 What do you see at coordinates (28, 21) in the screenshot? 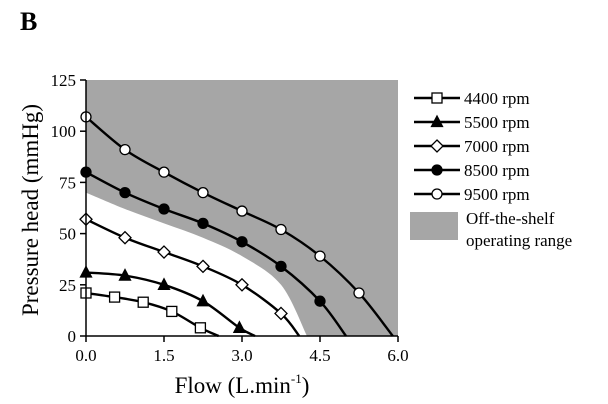
I see `panel-label: B` at bounding box center [28, 21].